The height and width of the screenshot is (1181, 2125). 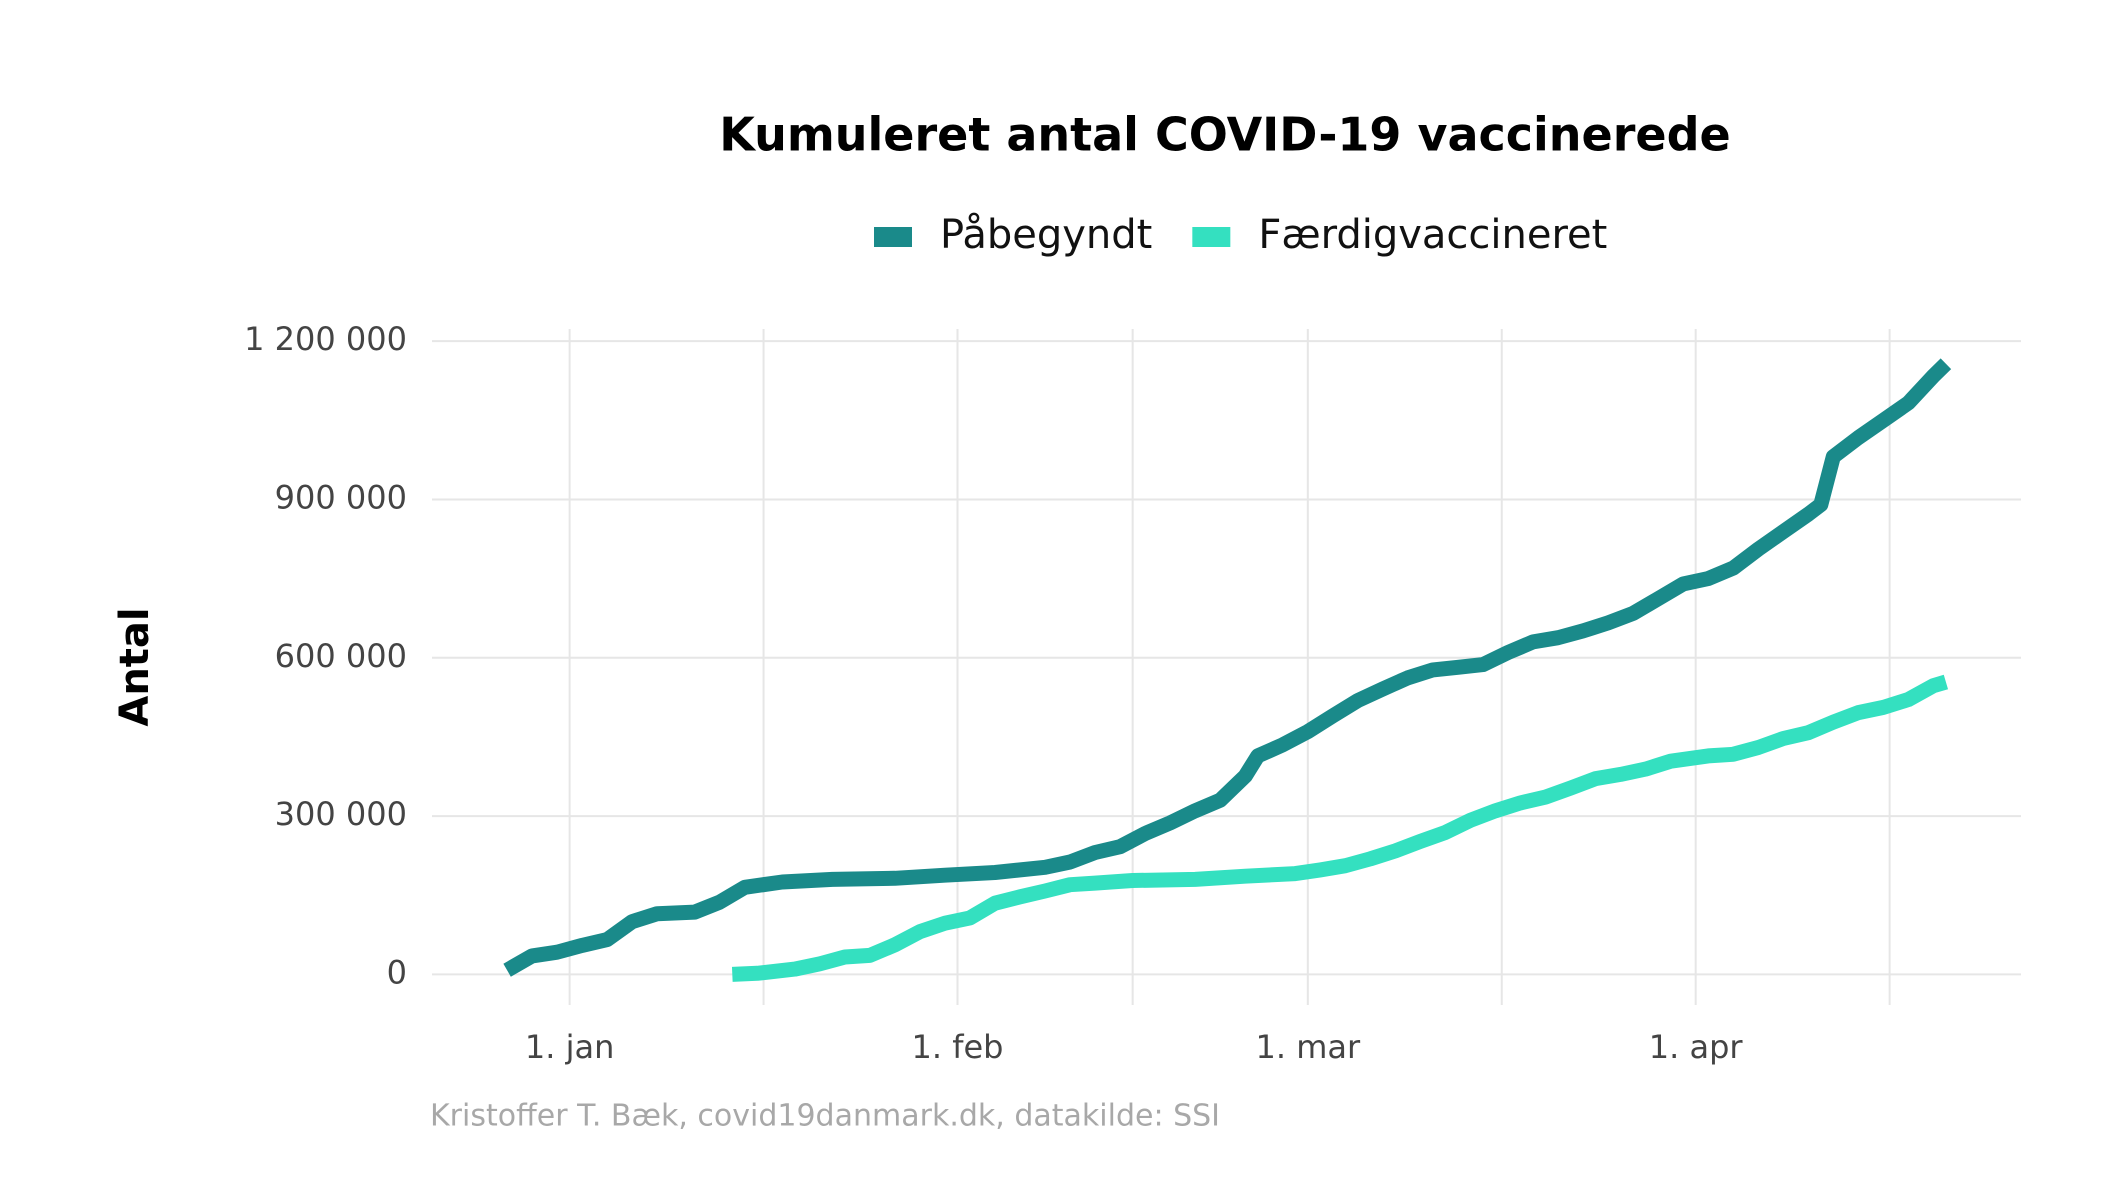 What do you see at coordinates (1432, 235) in the screenshot?
I see `legend-label: Færdigvaccineret` at bounding box center [1432, 235].